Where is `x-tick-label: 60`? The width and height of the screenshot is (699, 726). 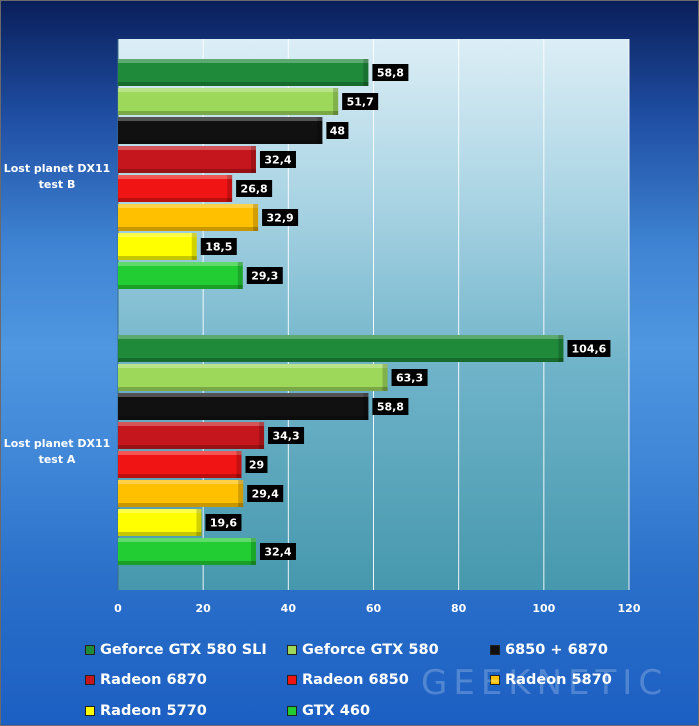 x-tick-label: 60 is located at coordinates (374, 608).